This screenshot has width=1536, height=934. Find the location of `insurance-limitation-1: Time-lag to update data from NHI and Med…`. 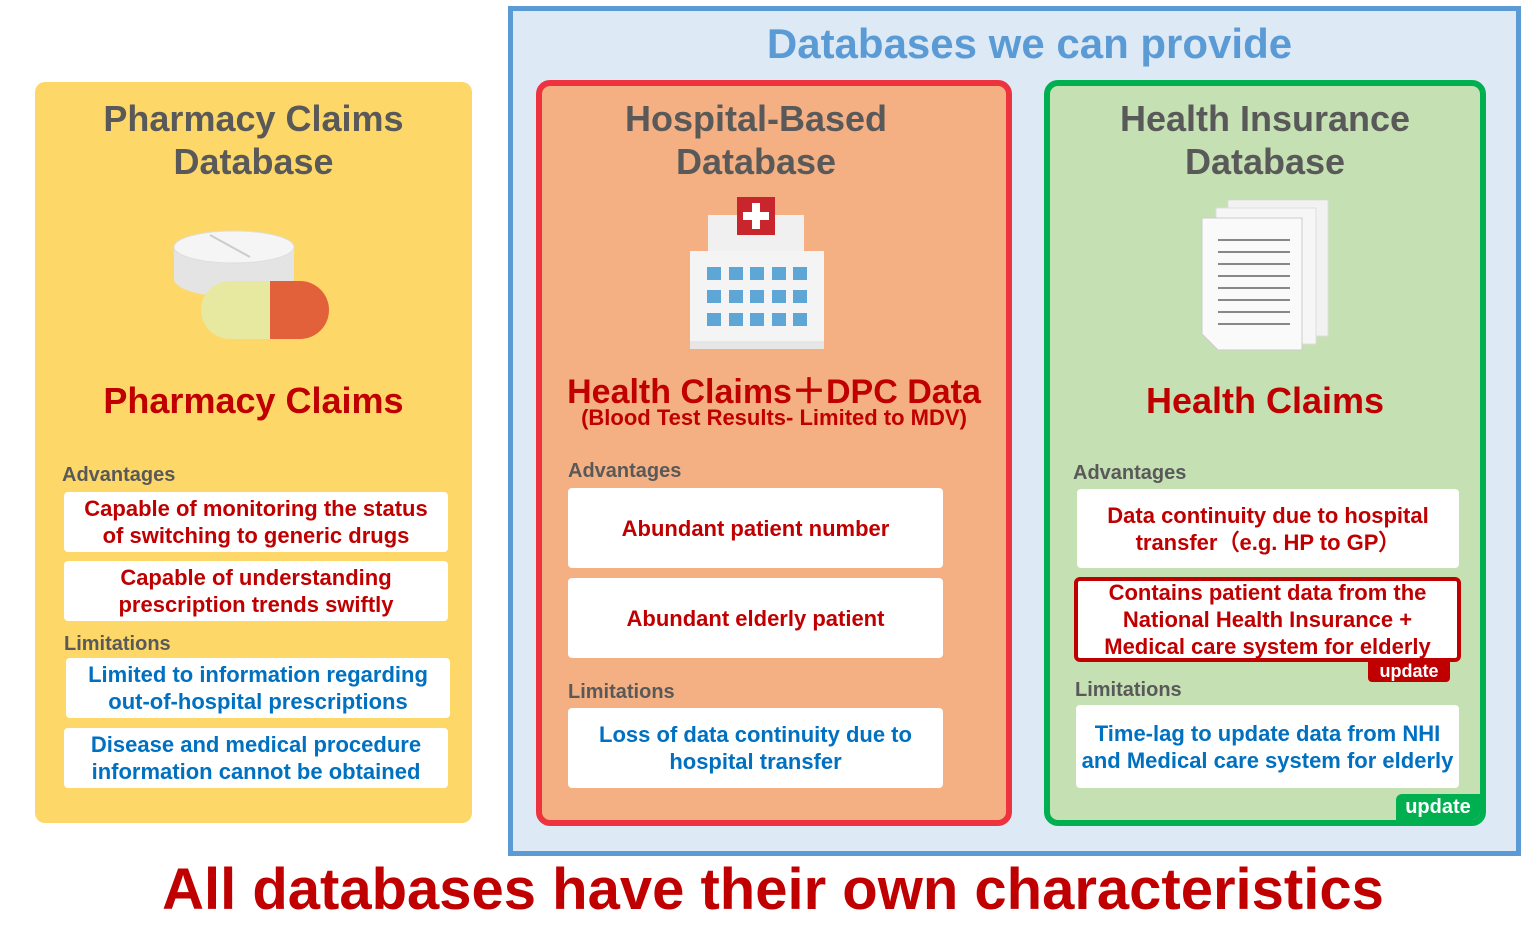

insurance-limitation-1: Time-lag to update data from NHI and Med… is located at coordinates (1267, 746).